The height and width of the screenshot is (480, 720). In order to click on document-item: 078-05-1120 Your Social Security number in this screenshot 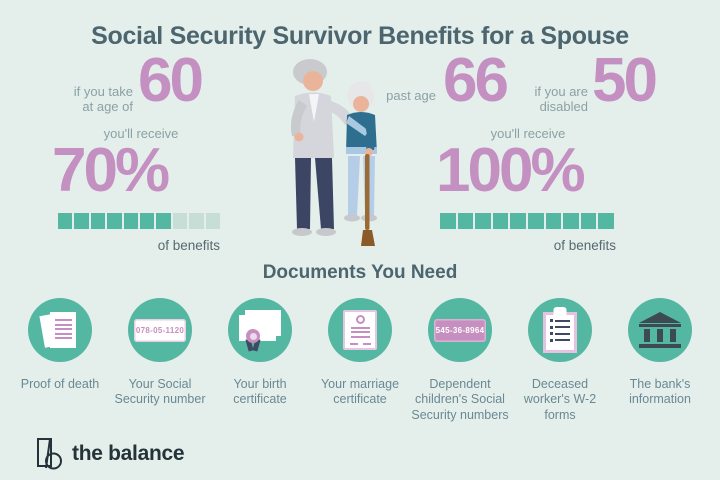, I will do `click(160, 353)`.